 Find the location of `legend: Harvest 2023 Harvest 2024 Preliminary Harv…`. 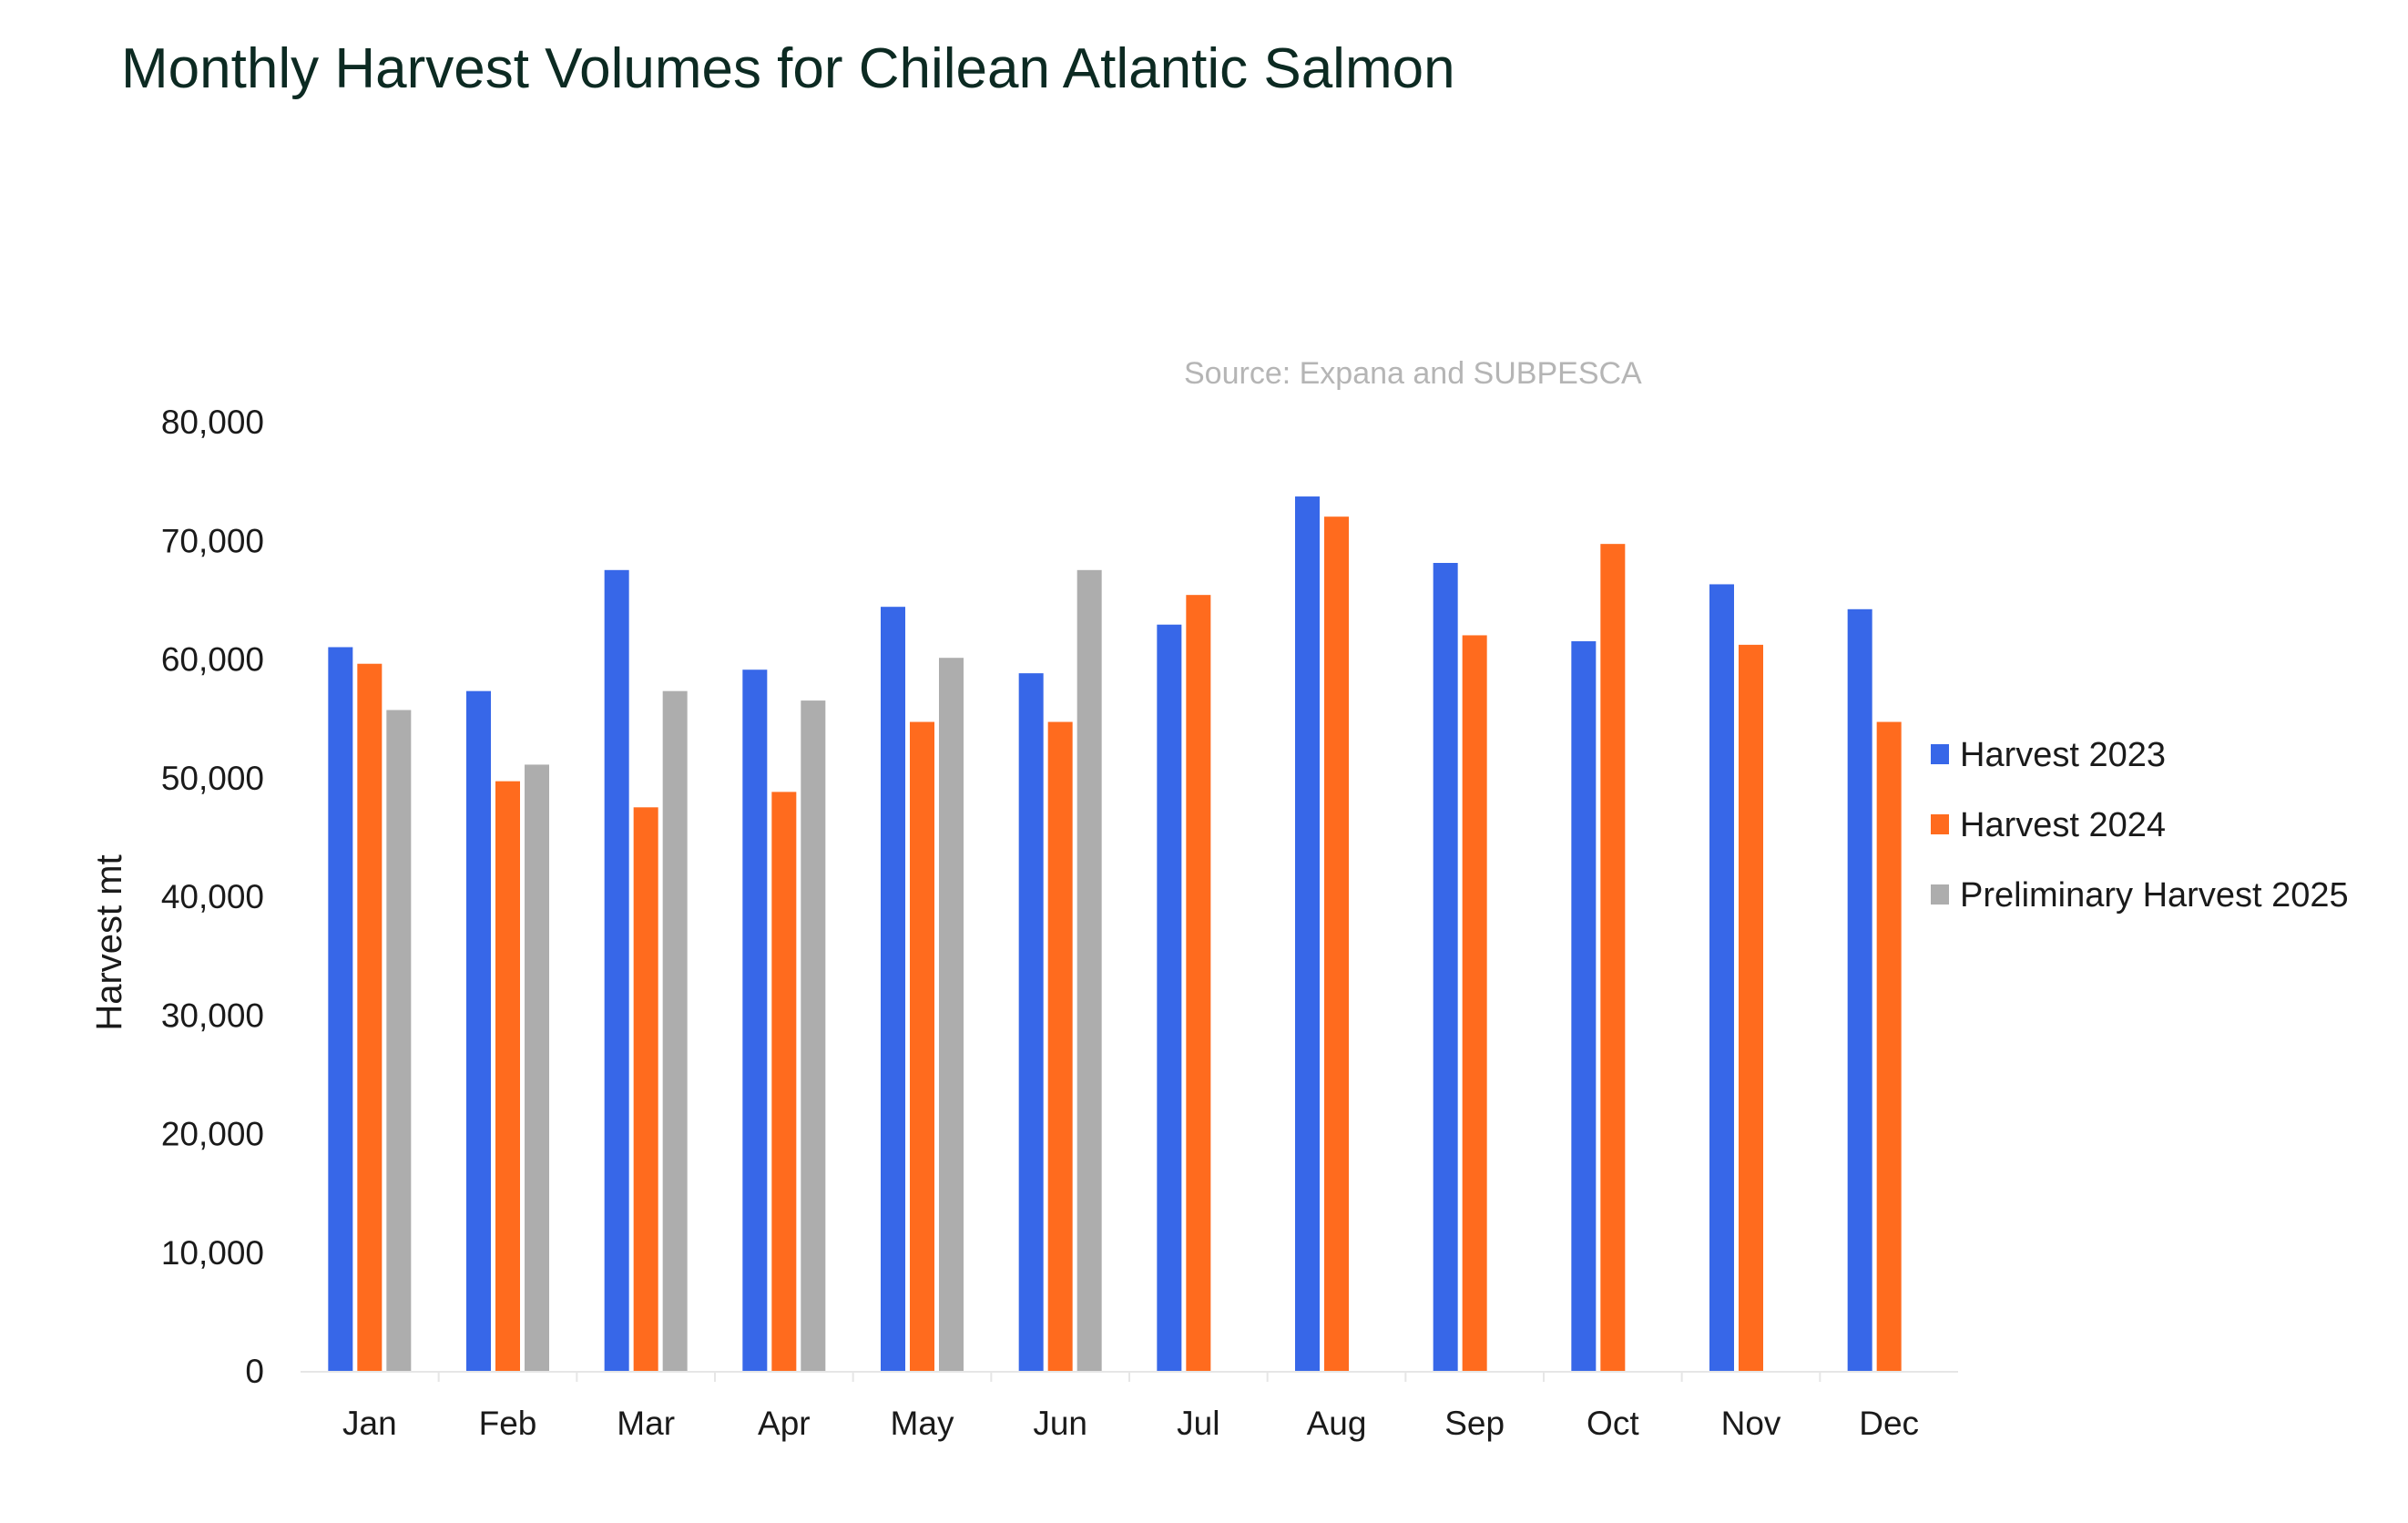

legend: Harvest 2023 Harvest 2024 Preliminary Harv… is located at coordinates (2140, 825).